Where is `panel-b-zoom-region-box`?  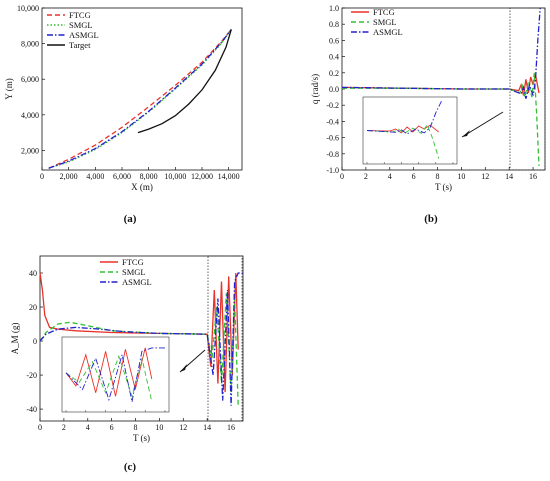
panel-b-zoom-region-box is located at coordinates (527, 89).